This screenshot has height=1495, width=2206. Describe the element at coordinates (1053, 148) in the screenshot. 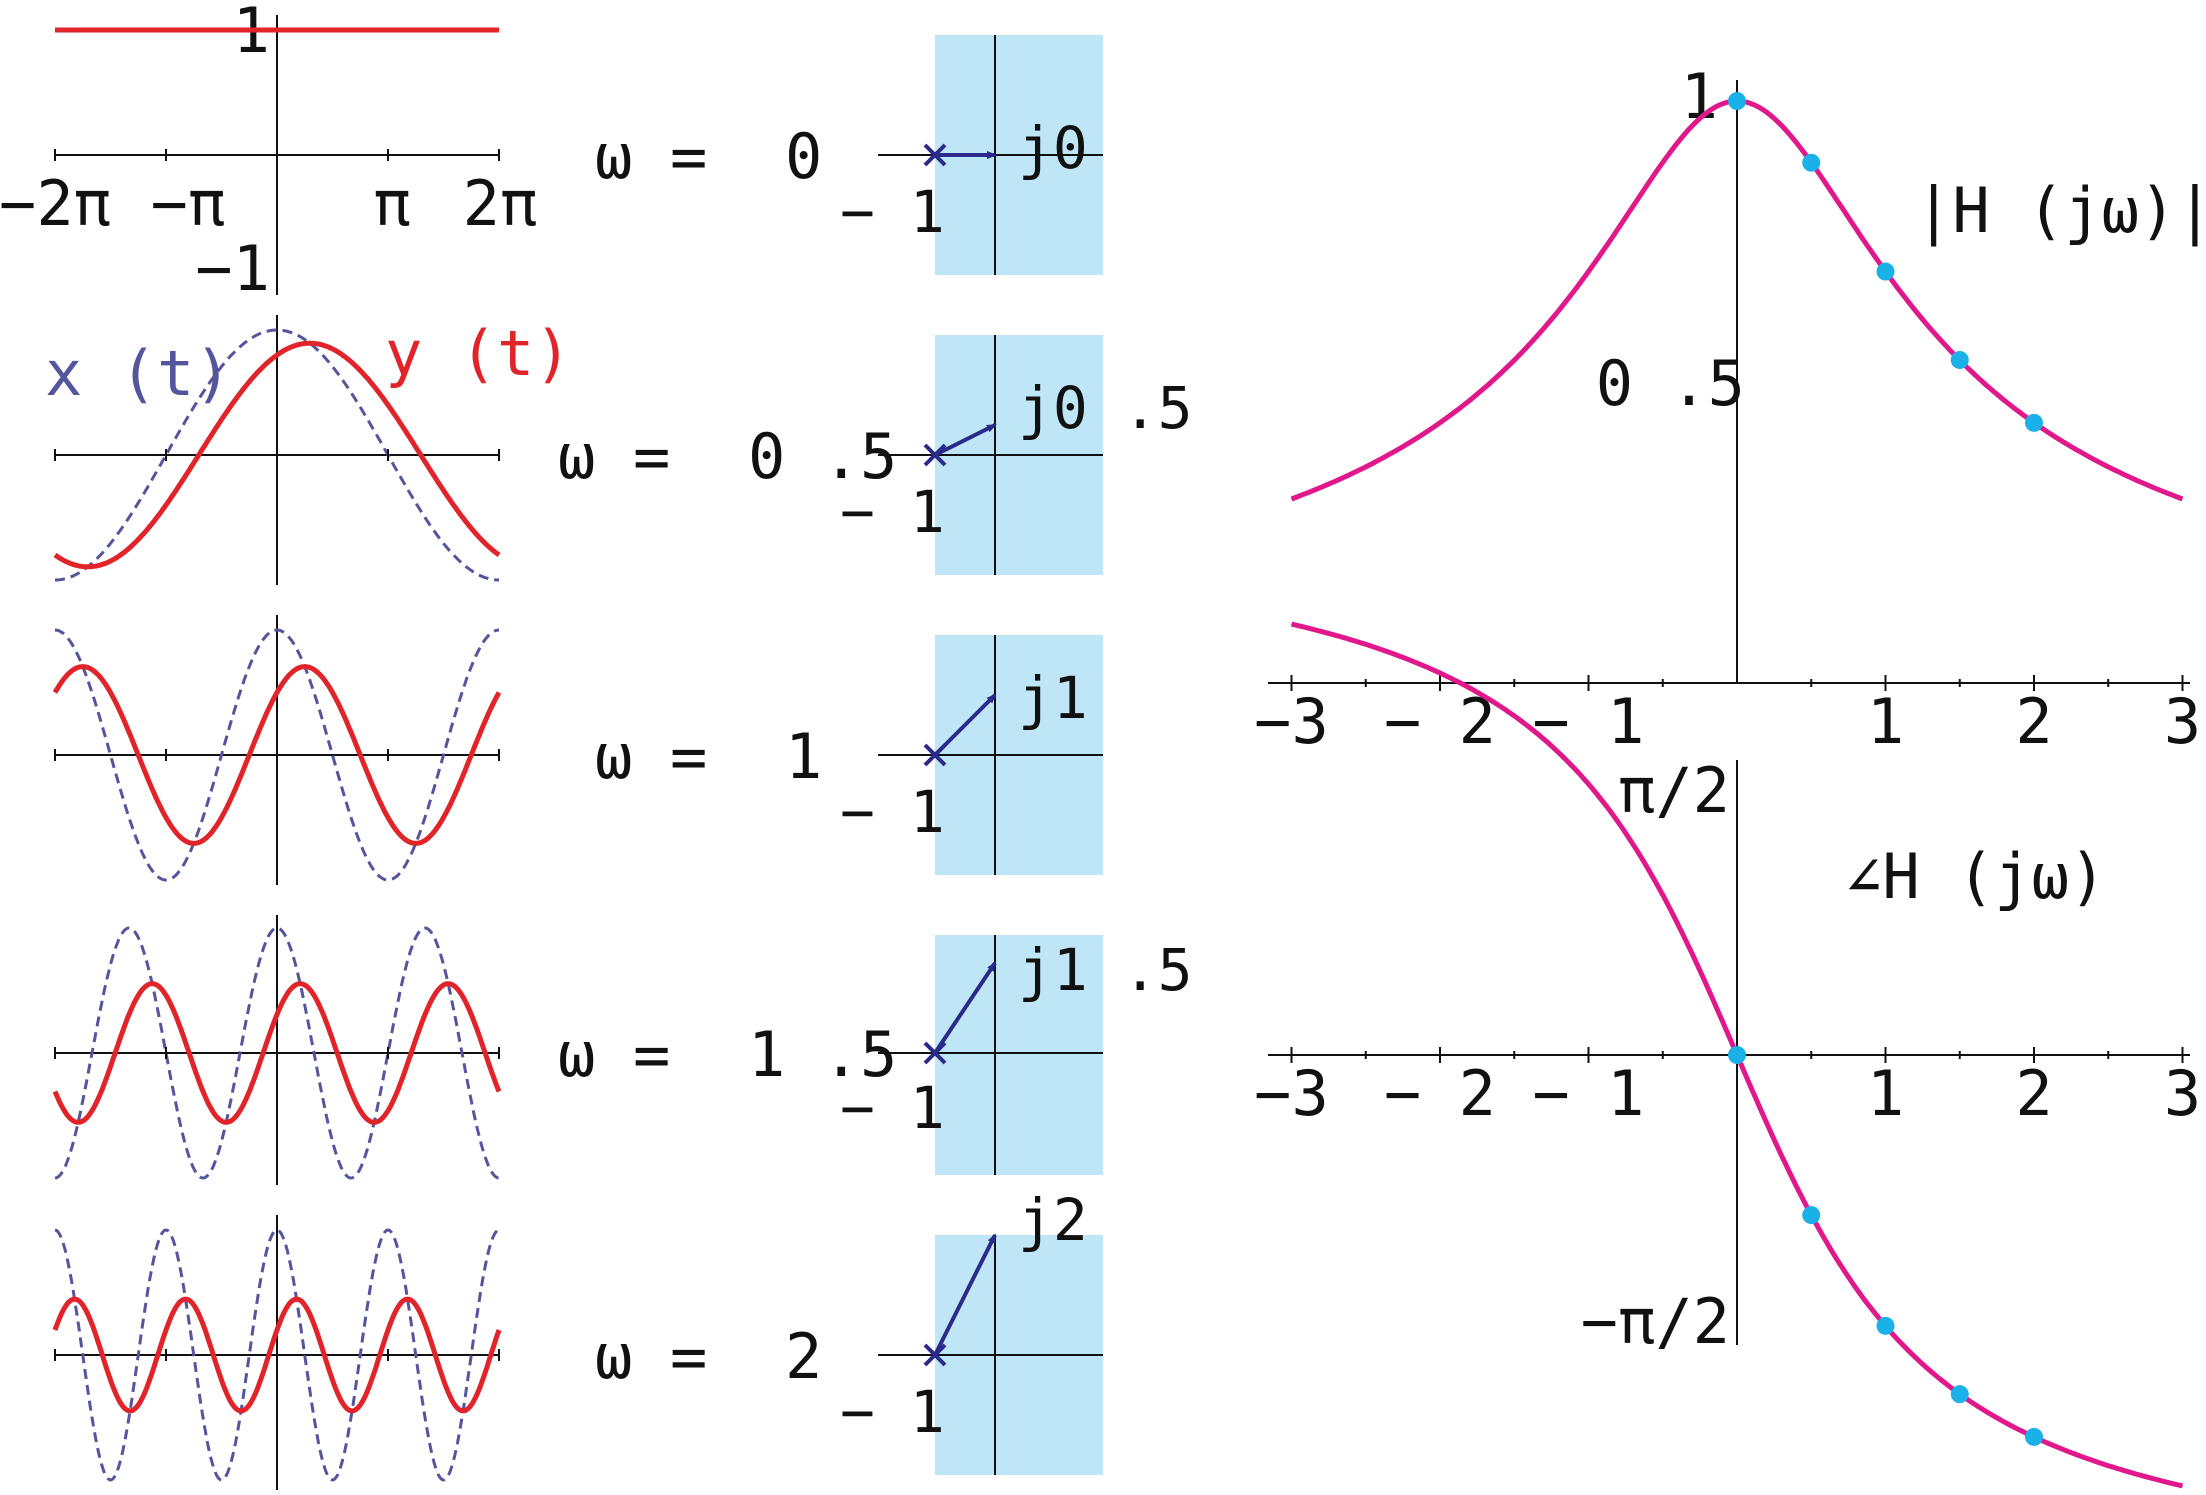

I see `phasor-tip-label: j0` at that location.